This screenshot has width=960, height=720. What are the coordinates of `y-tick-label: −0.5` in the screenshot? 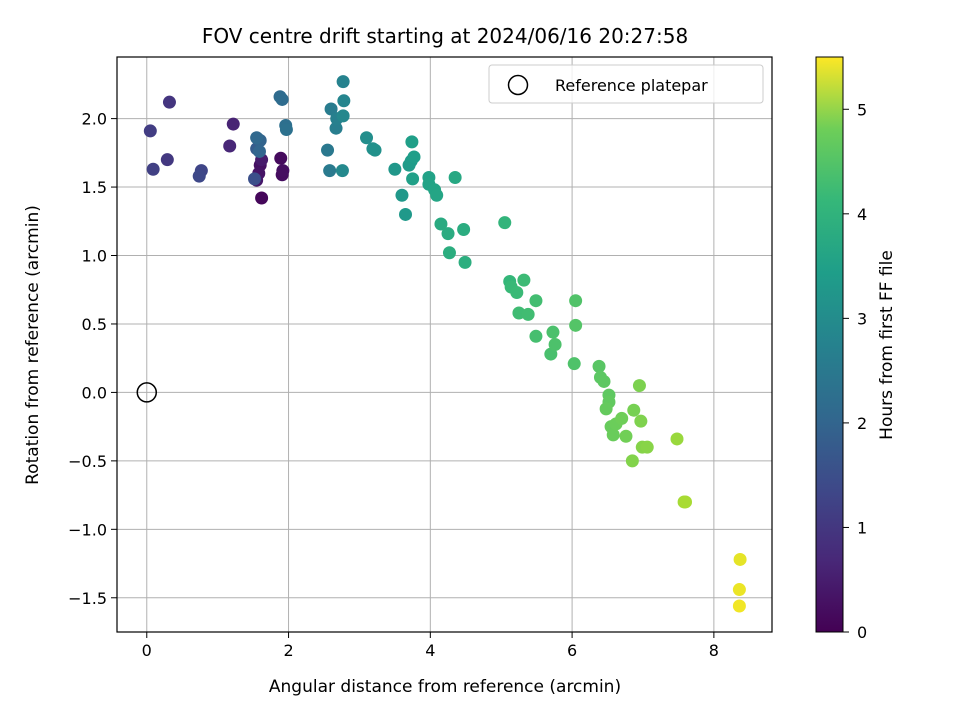 It's located at (87, 461).